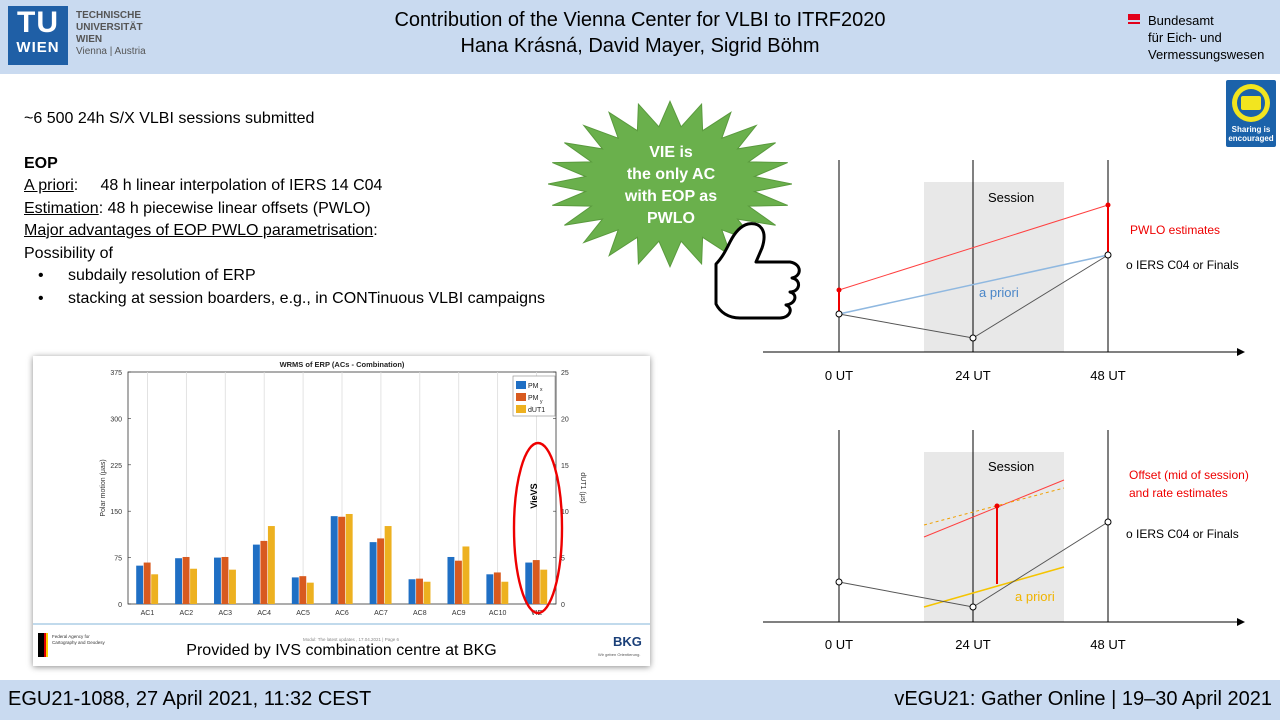  What do you see at coordinates (1134, 17) in the screenshot?
I see `austria-flag-icon` at bounding box center [1134, 17].